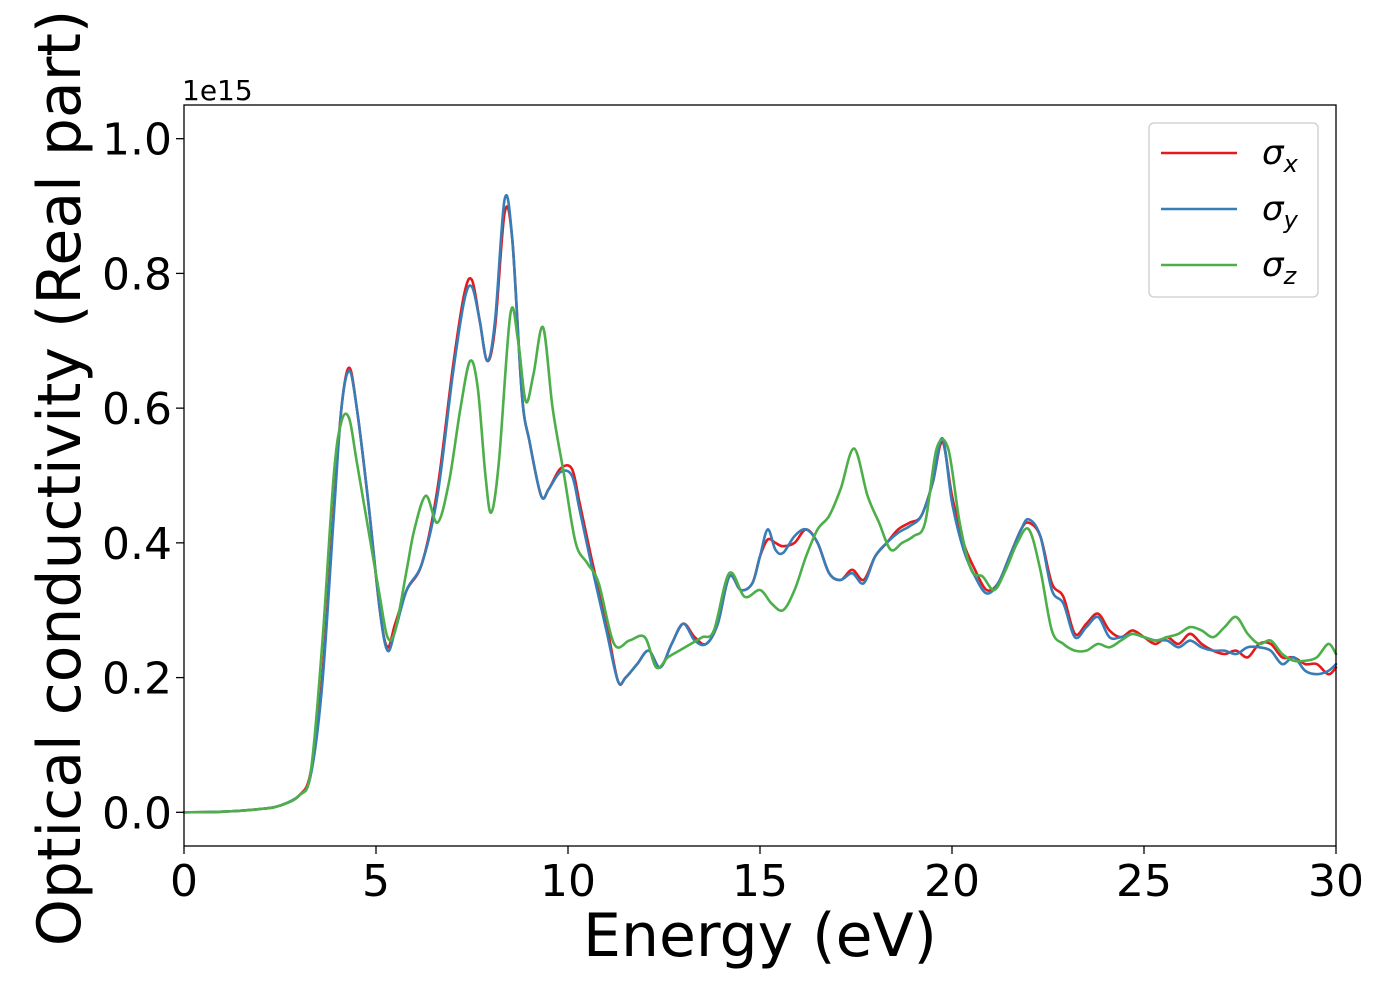 Image resolution: width=1400 pixels, height=1004 pixels. Describe the element at coordinates (137, 140) in the screenshot. I see `y-tick-label: 1.0` at that location.